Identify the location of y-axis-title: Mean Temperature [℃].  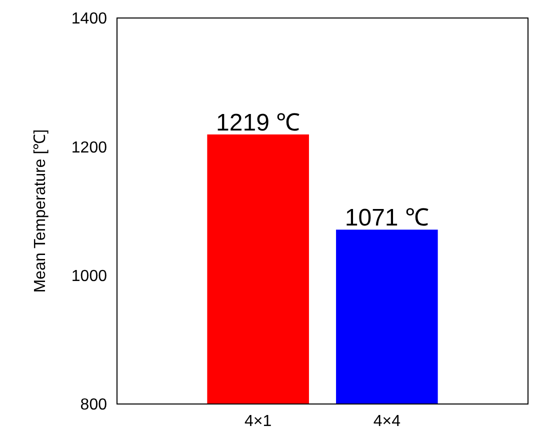
(40, 211).